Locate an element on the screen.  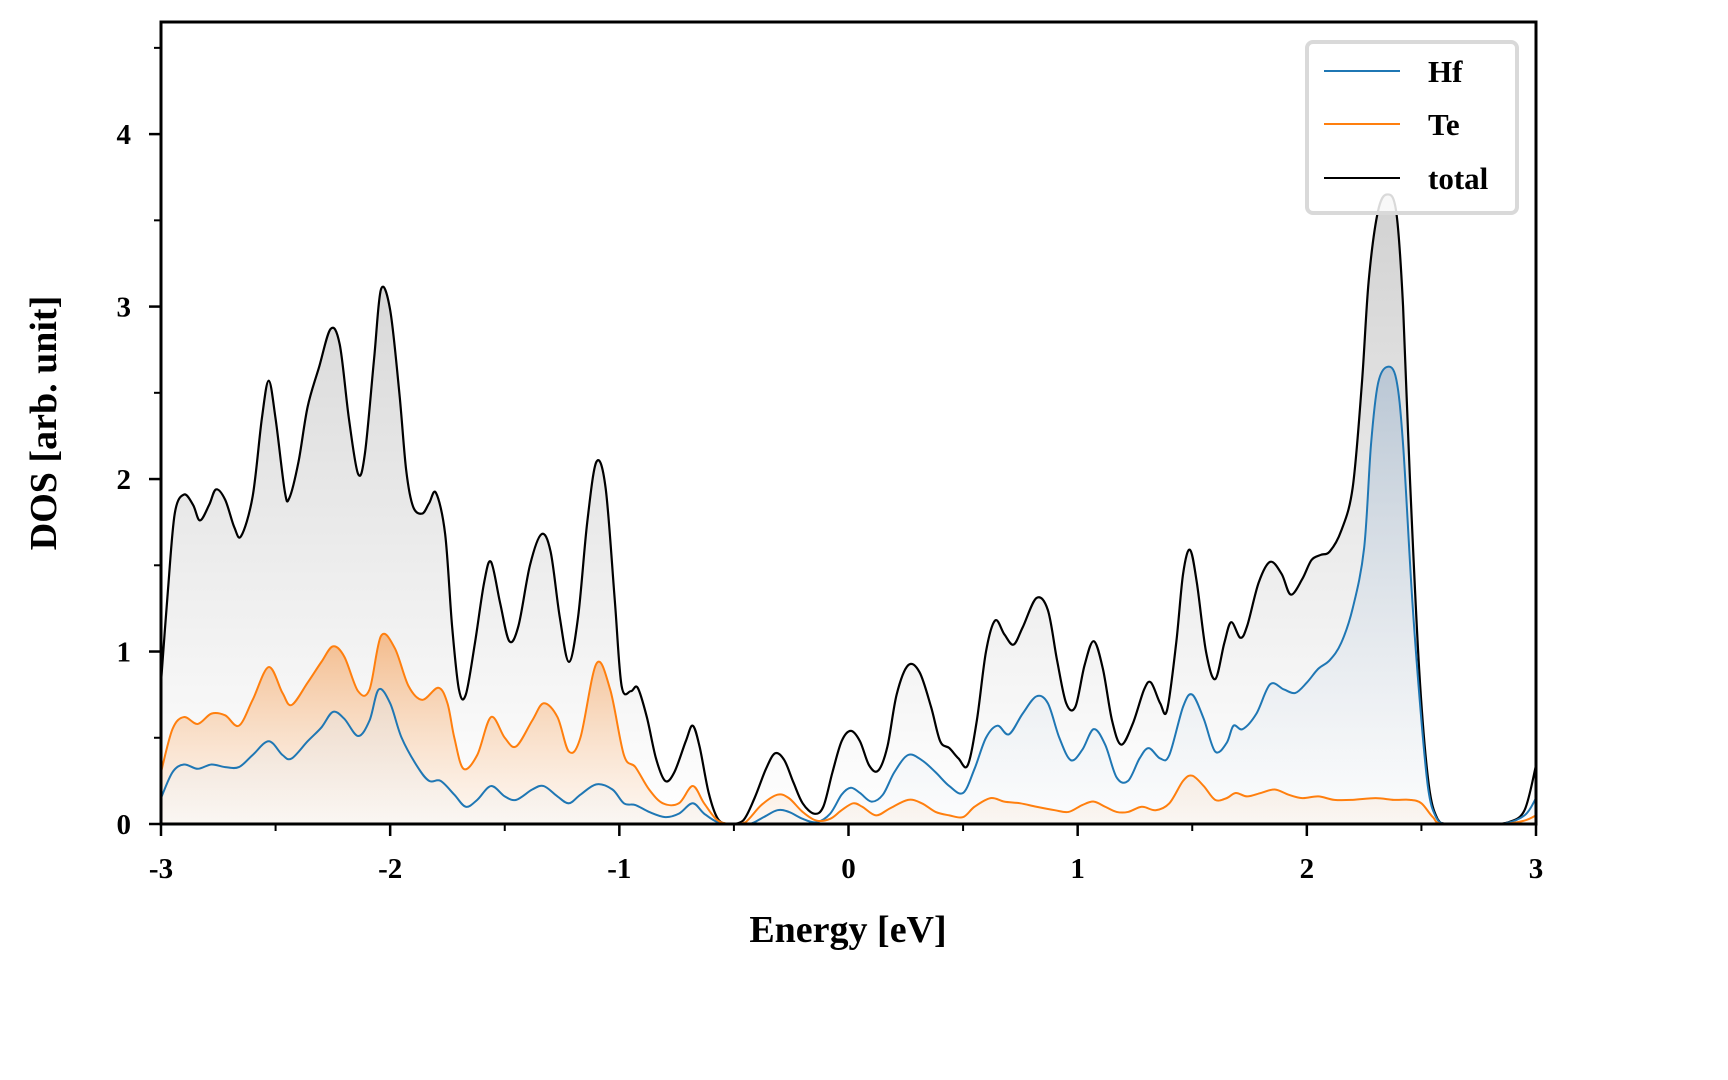
legend-label-total: total is located at coordinates (1458, 178).